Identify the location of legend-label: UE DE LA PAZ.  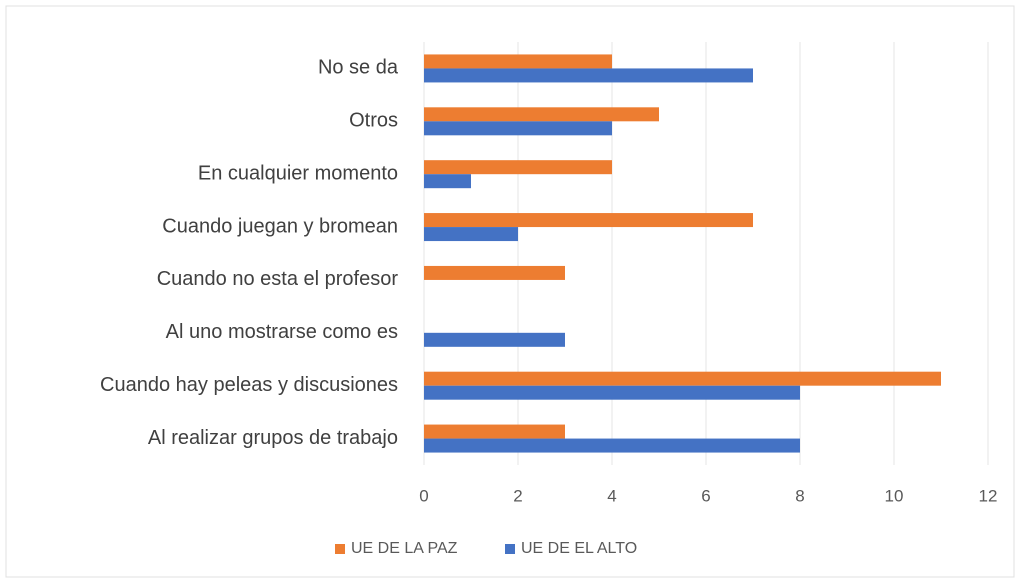
(404, 548).